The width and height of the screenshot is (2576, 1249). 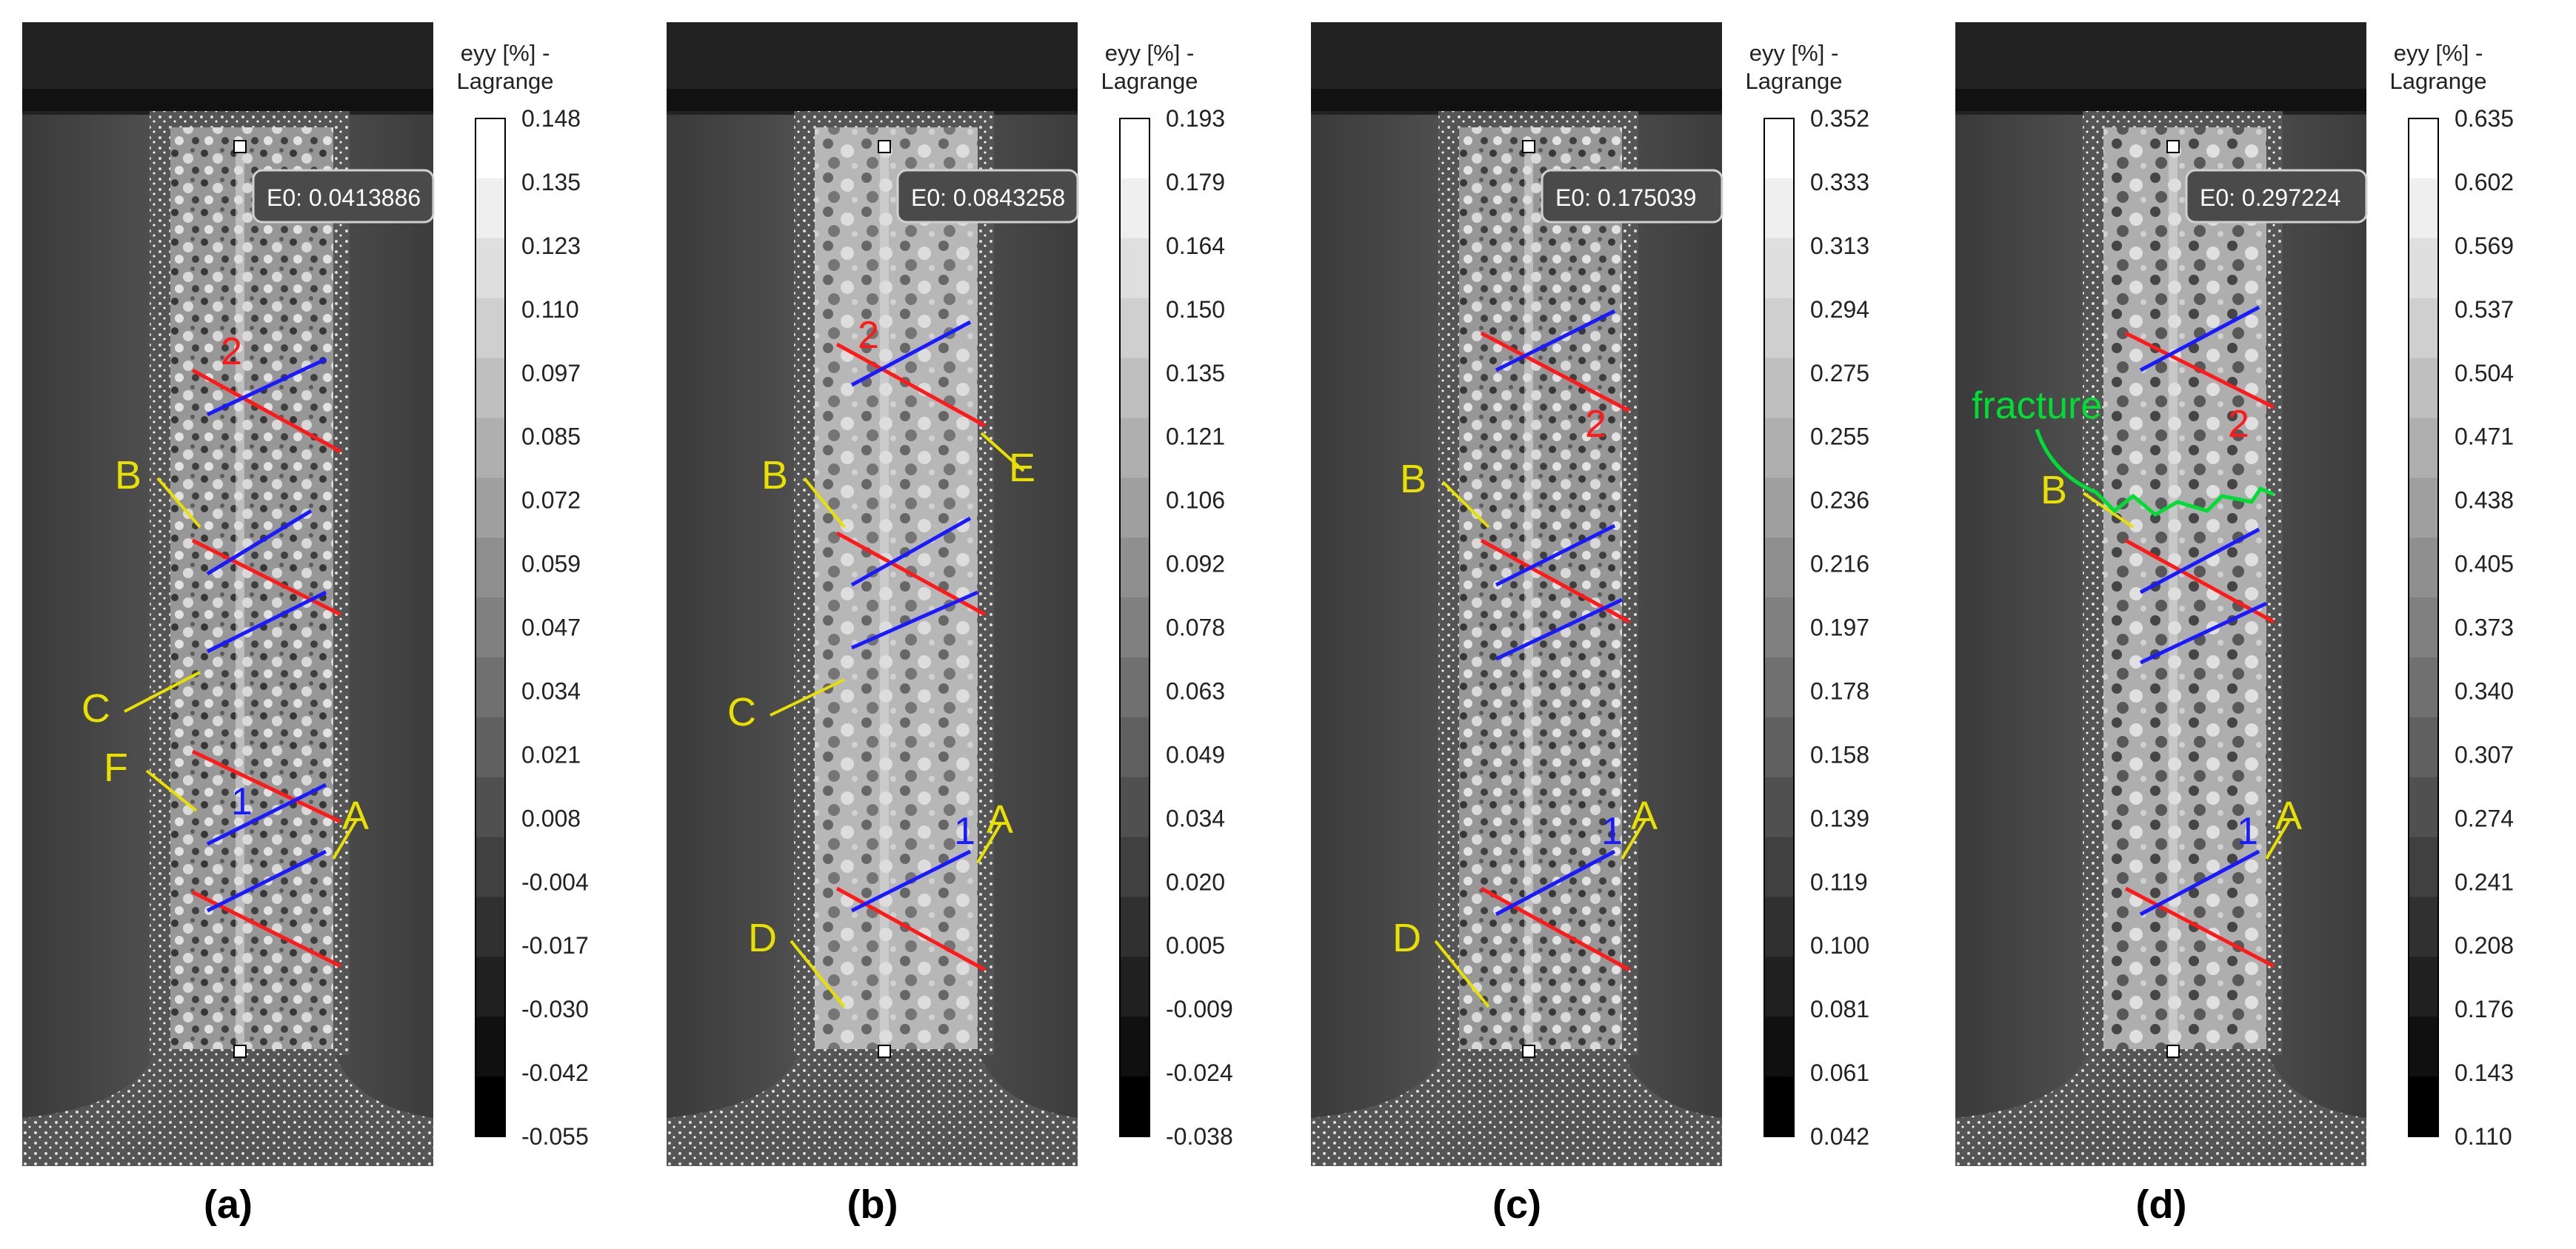 I want to click on colorbar-tick-label: 0.059, so click(x=551, y=564).